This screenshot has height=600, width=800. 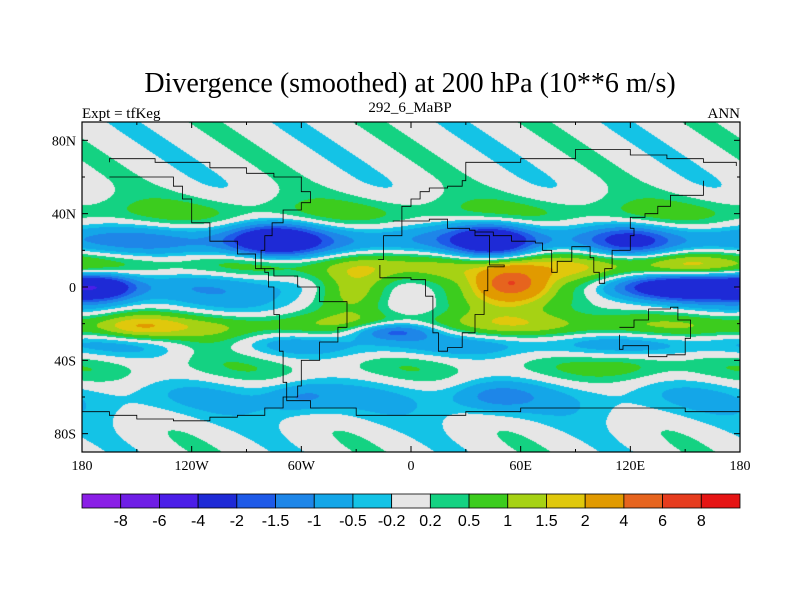 I want to click on colorbar-label: -8, so click(x=121, y=521).